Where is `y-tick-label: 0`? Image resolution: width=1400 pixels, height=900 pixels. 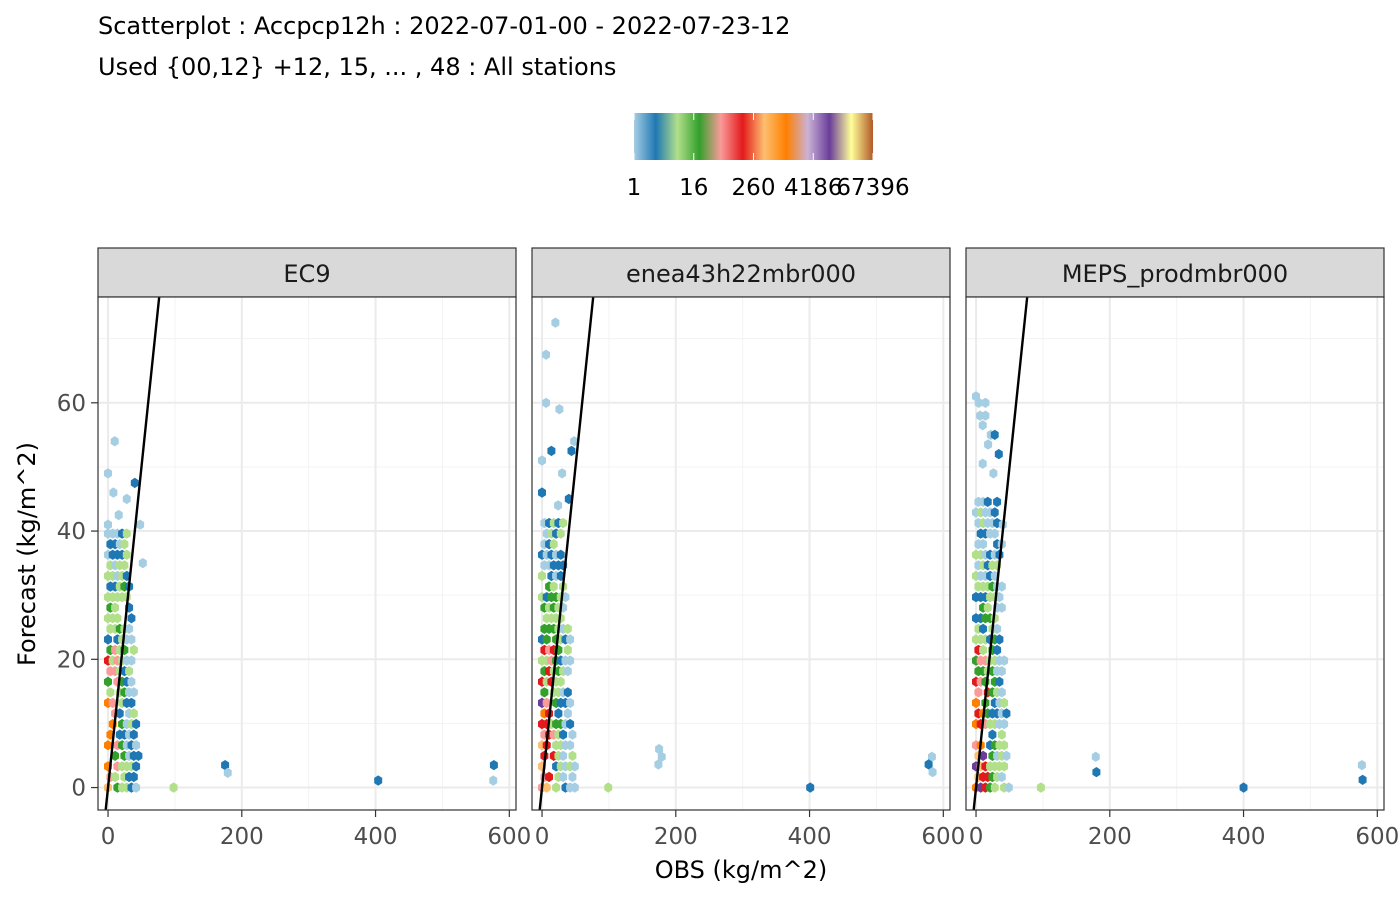
y-tick-label: 0 is located at coordinates (78, 789).